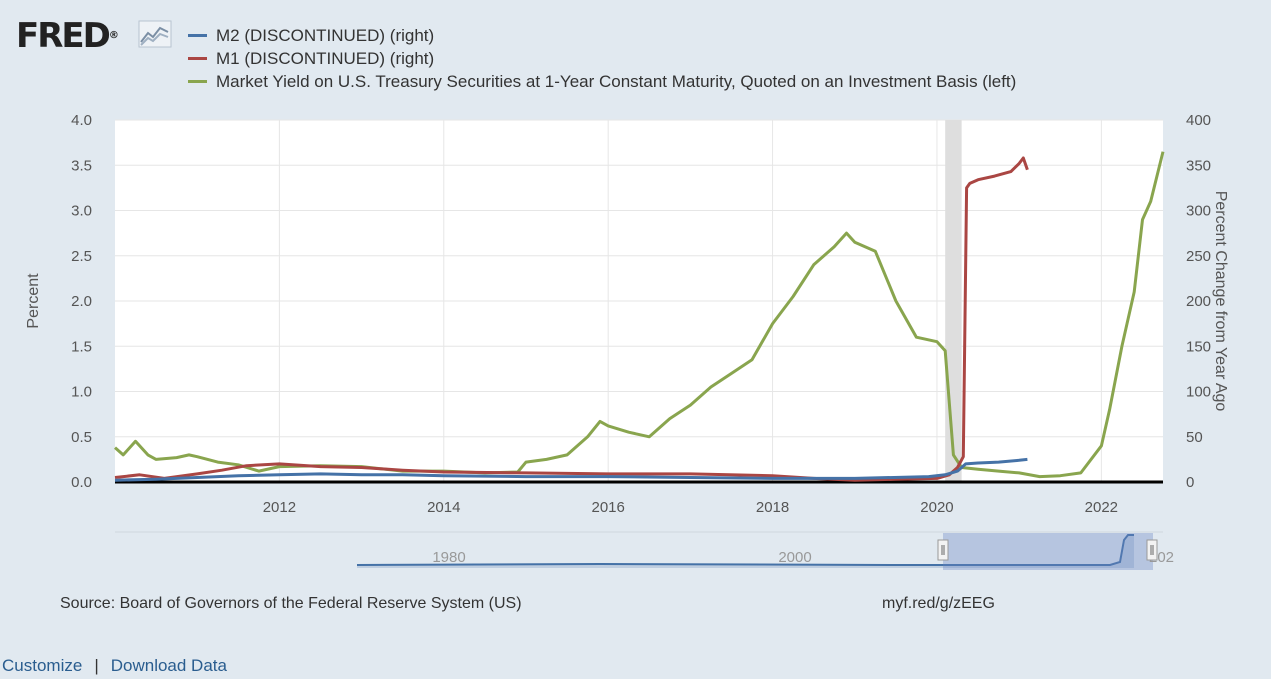  What do you see at coordinates (81, 437) in the screenshot?
I see `left-tick-label: 0.5` at bounding box center [81, 437].